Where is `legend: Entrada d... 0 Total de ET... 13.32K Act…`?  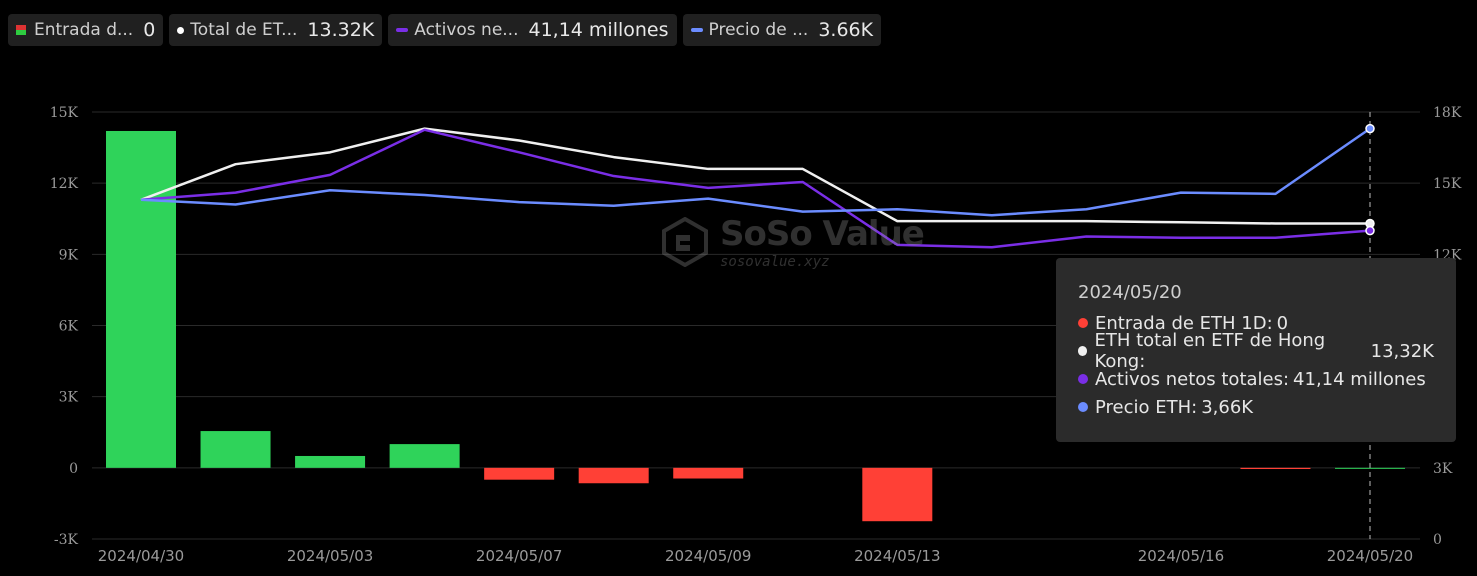 legend: Entrada d... 0 Total de ET... 13.32K Act… is located at coordinates (445, 30).